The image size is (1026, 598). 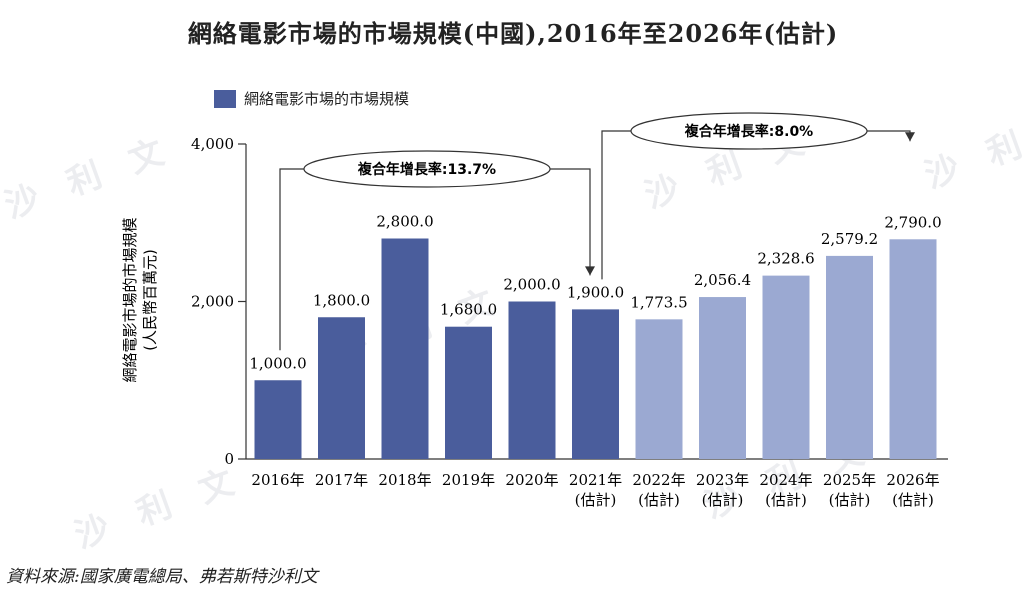 I want to click on y-tick-label: 0, so click(x=229, y=459).